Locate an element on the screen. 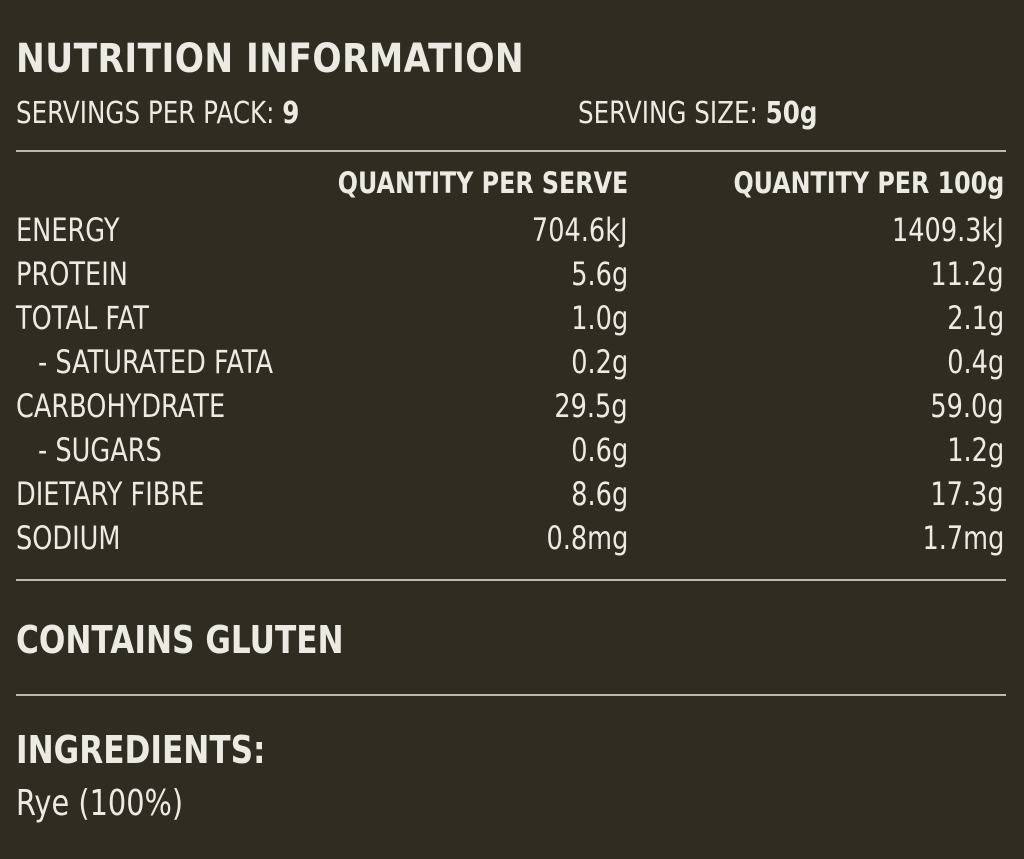 This screenshot has width=1024, height=859. nutrient-label: TOTAL FAT is located at coordinates (82, 318).